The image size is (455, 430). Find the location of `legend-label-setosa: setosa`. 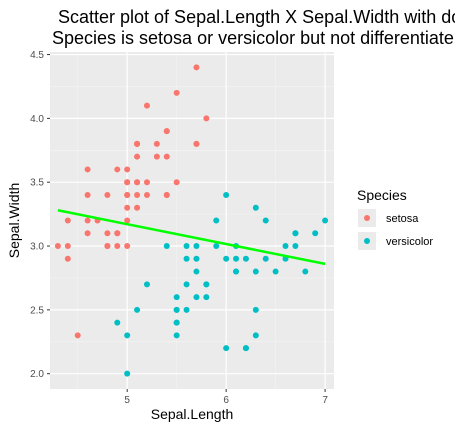

legend-label-setosa: setosa is located at coordinates (402, 219).